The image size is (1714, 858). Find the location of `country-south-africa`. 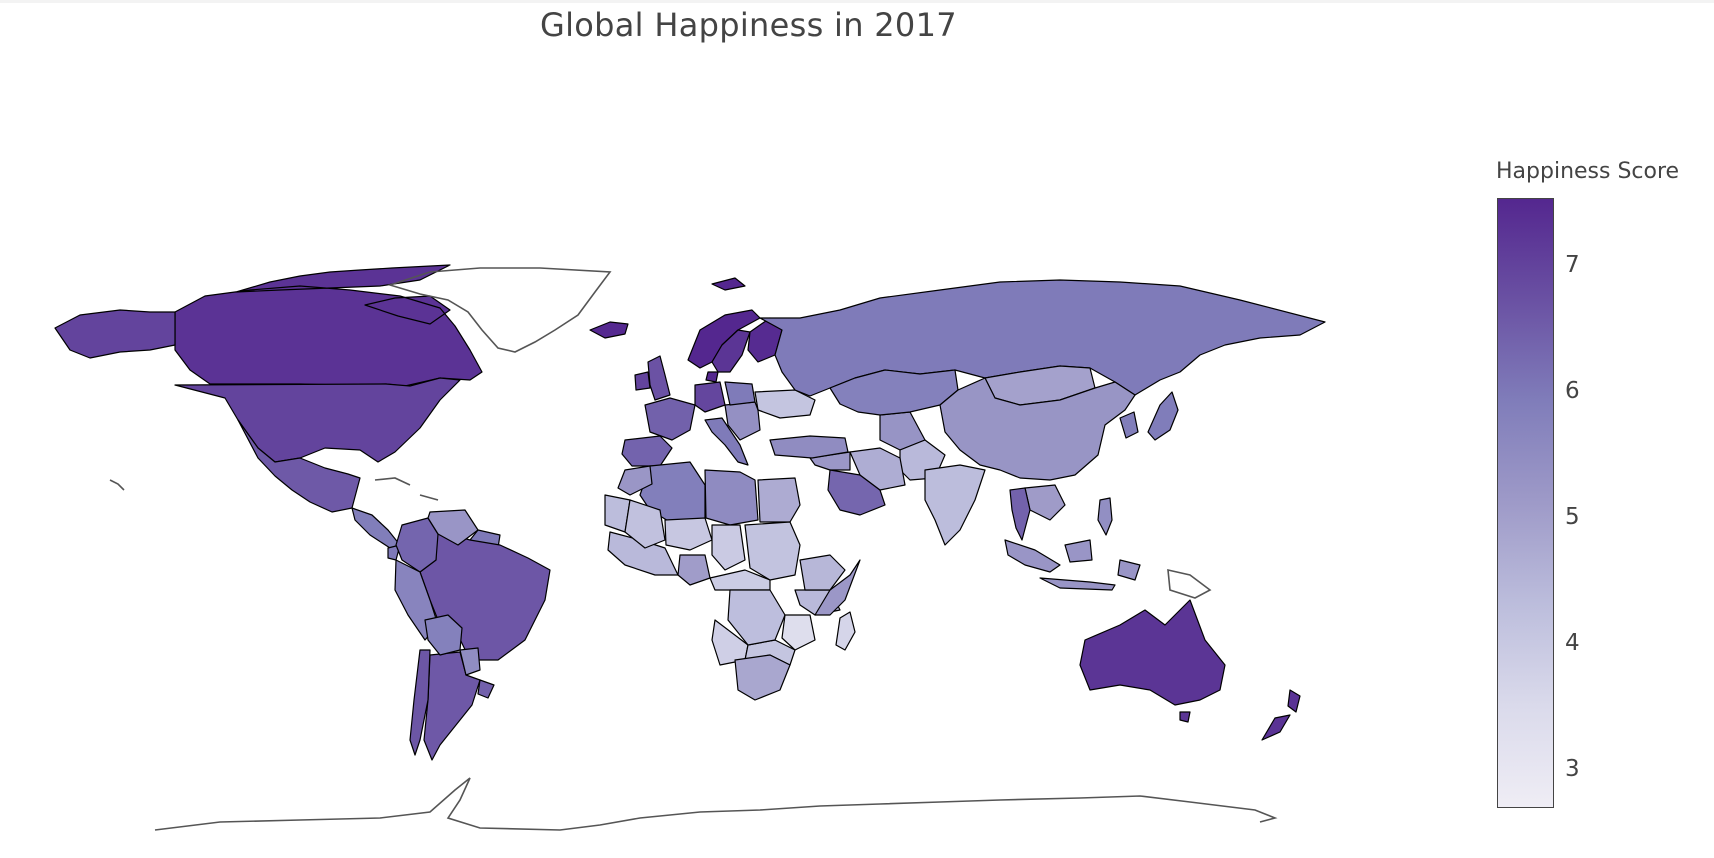

country-south-africa is located at coordinates (762, 677).